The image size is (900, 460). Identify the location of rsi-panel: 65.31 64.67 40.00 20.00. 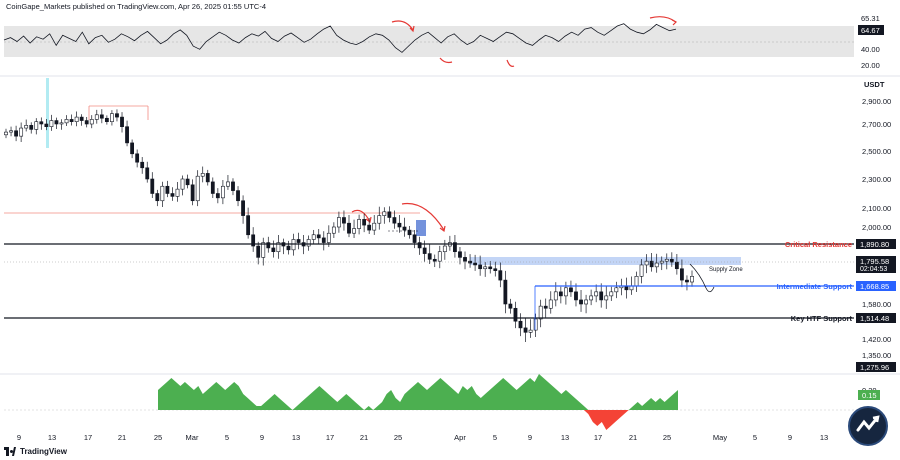
(443, 42).